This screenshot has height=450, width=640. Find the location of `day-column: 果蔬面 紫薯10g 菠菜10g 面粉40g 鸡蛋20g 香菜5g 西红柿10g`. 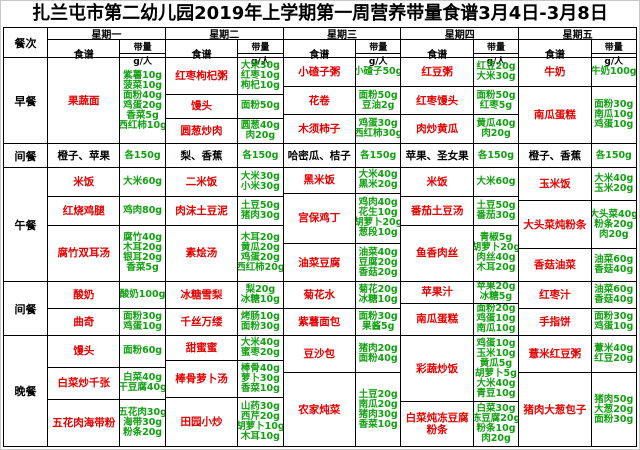

day-column: 果蔬面 紫薯10g 菠菜10g 面粉40g 鸡蛋20g 香菜5g 西红柿10g is located at coordinates (107, 100).